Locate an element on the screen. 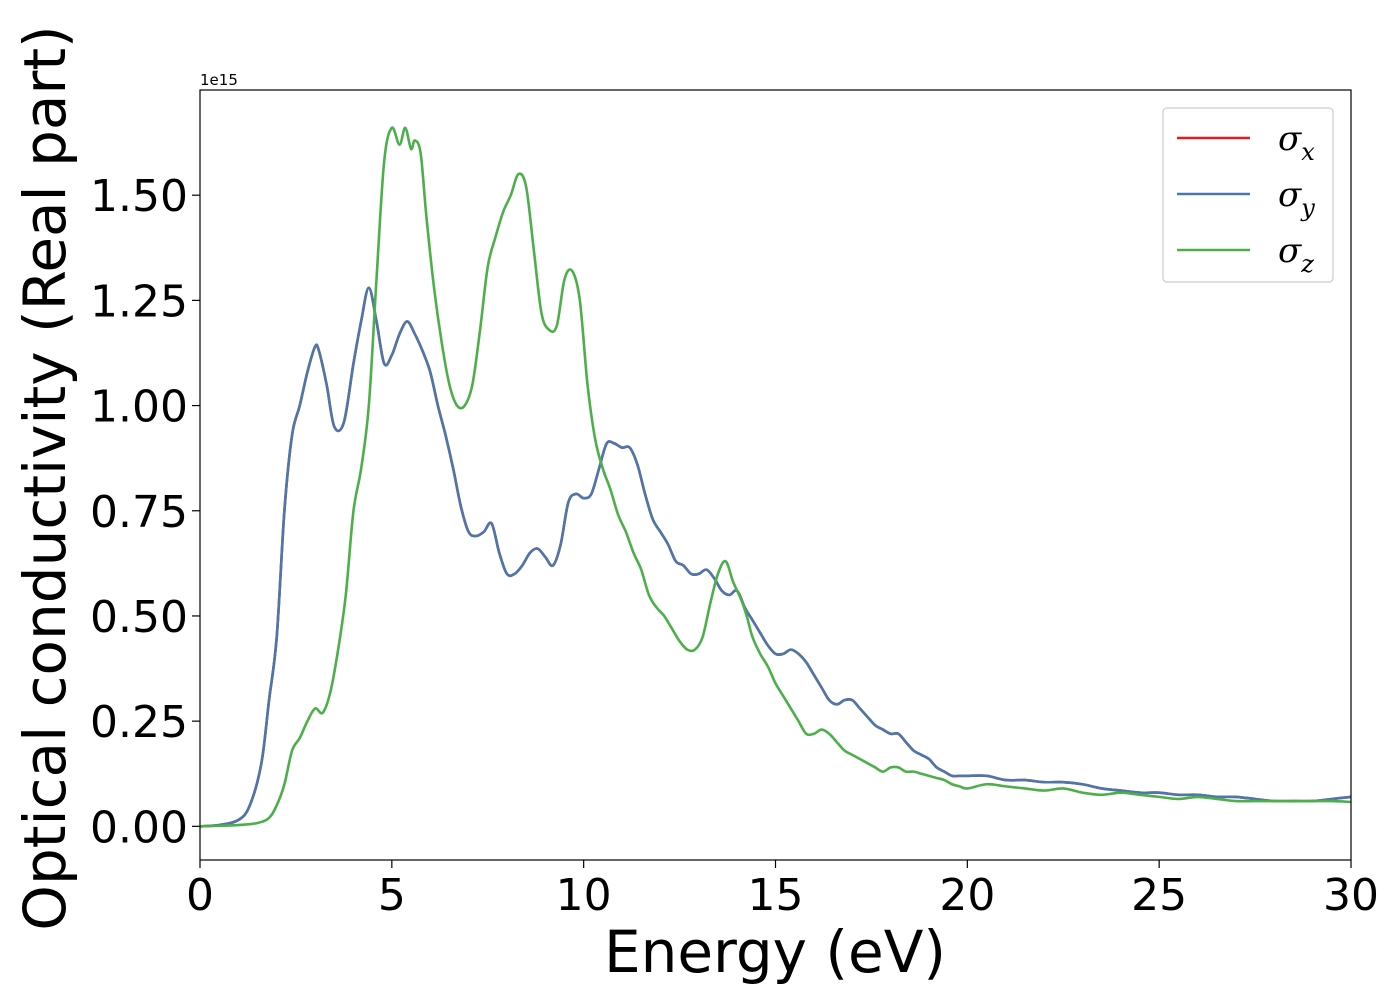 The image size is (1400, 1000). y-axis-label: Optical conductivity (Real part) is located at coordinates (45, 477).